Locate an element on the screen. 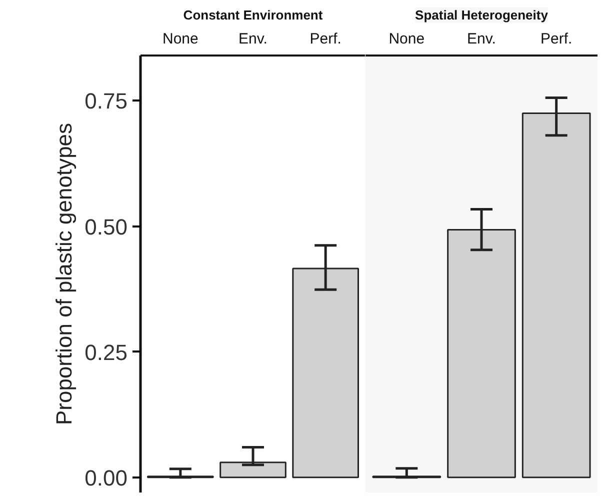 The height and width of the screenshot is (501, 603). chart-title: Spatial Heterogeneity is located at coordinates (482, 15).